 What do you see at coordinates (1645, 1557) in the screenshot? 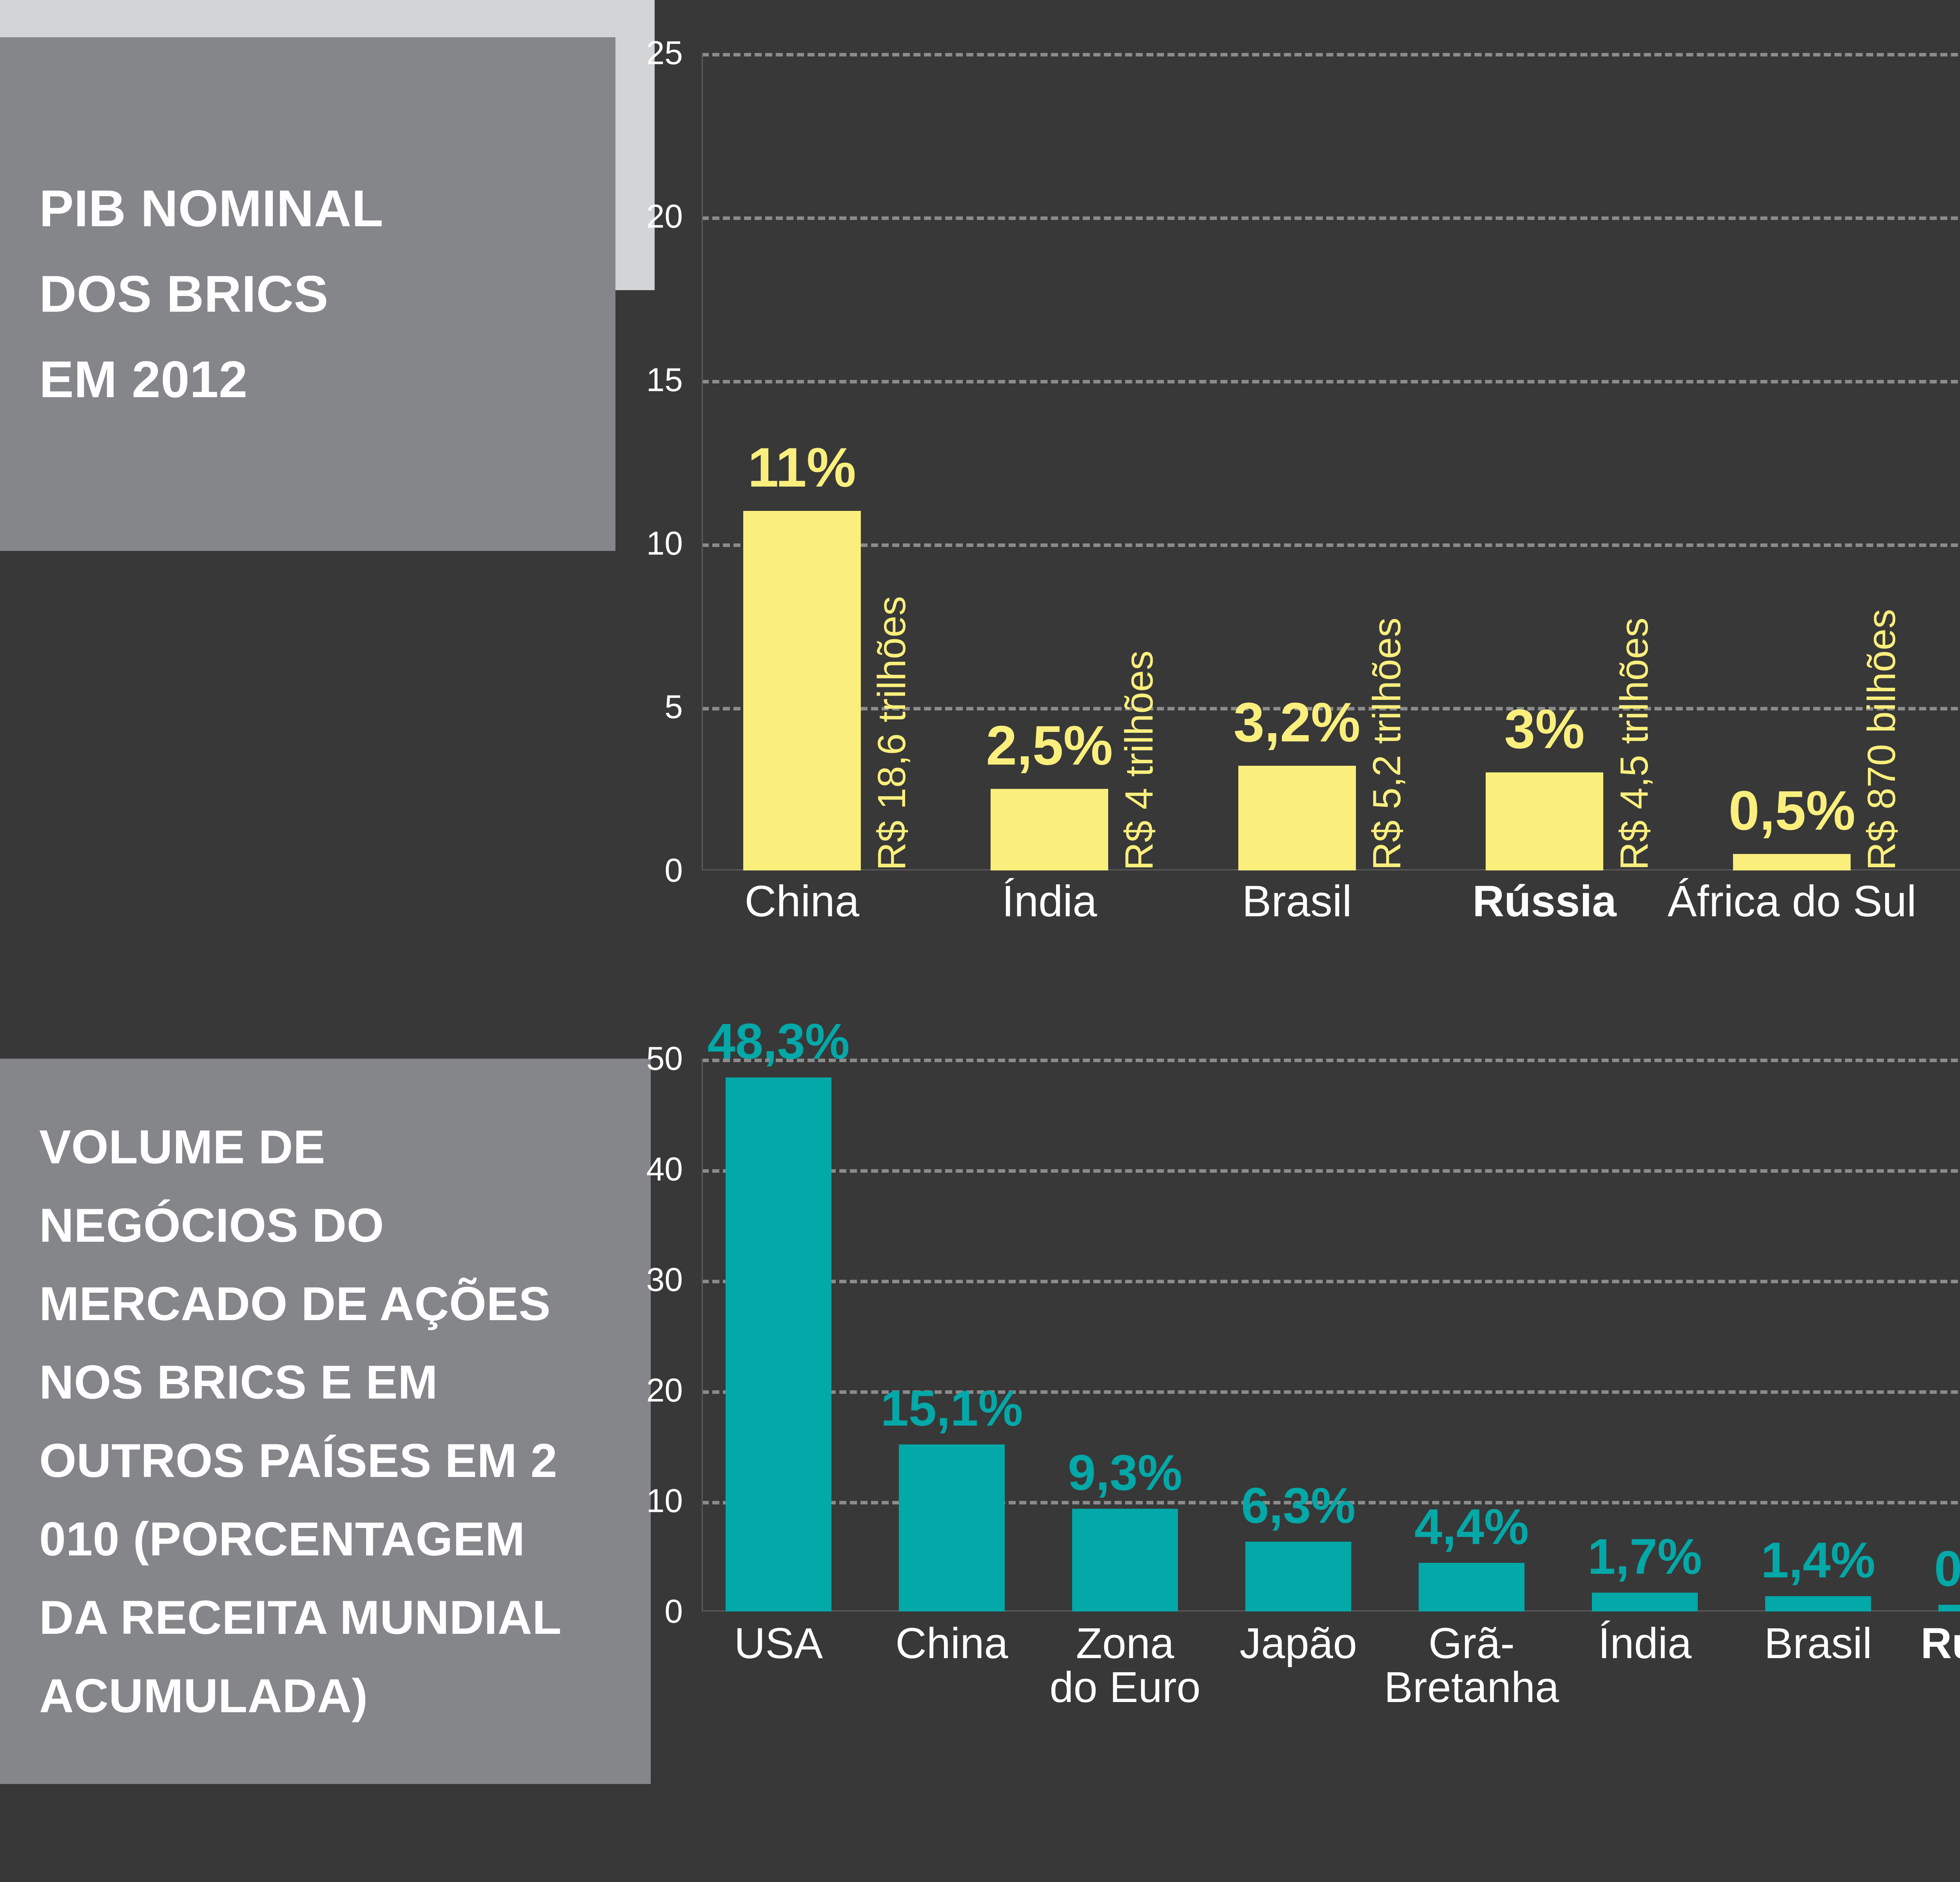
I see `bar-value-label: 1,7%` at bounding box center [1645, 1557].